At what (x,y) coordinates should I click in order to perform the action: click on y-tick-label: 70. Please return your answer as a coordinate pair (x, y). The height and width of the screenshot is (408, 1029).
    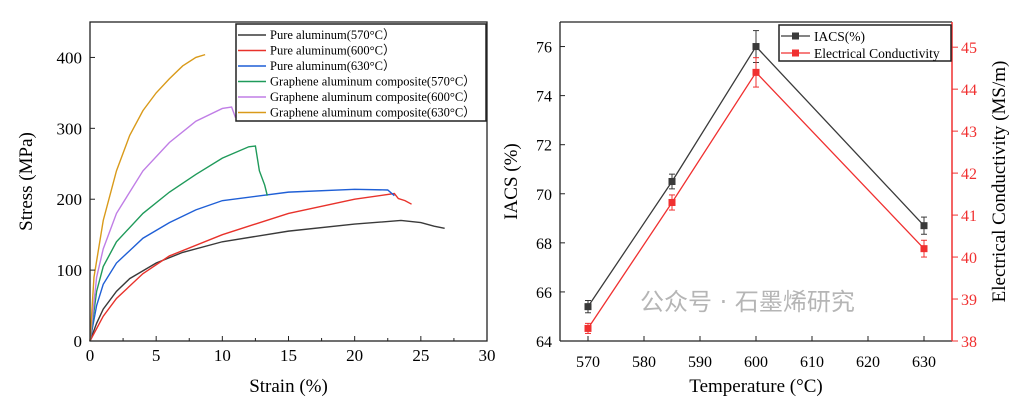
    Looking at the image, I should click on (544, 195).